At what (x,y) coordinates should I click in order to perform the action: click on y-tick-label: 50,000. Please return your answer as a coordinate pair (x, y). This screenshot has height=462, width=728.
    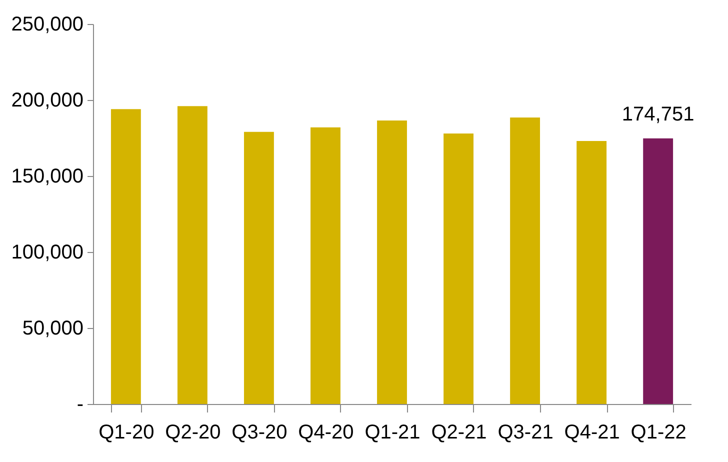
    Looking at the image, I should click on (53, 329).